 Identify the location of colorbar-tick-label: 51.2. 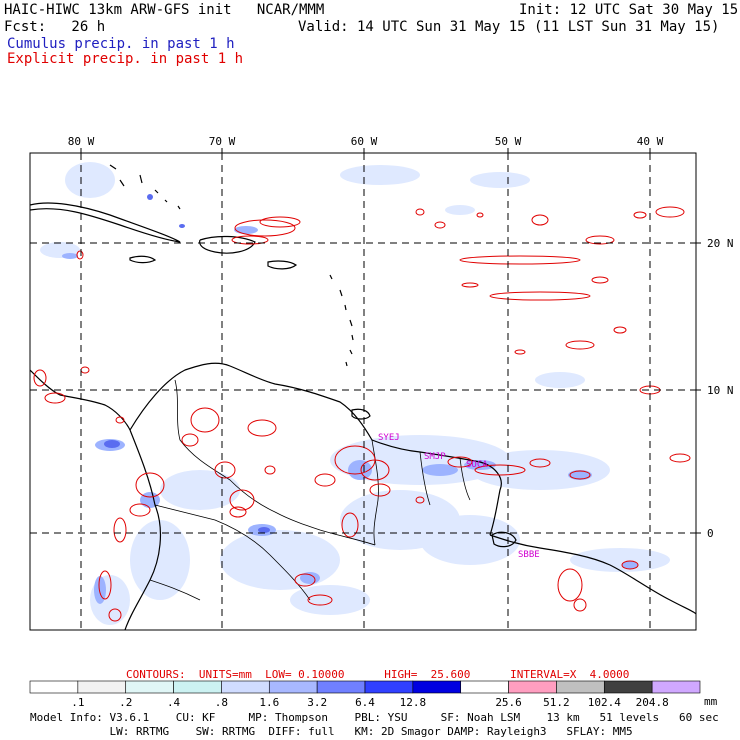
(556, 702).